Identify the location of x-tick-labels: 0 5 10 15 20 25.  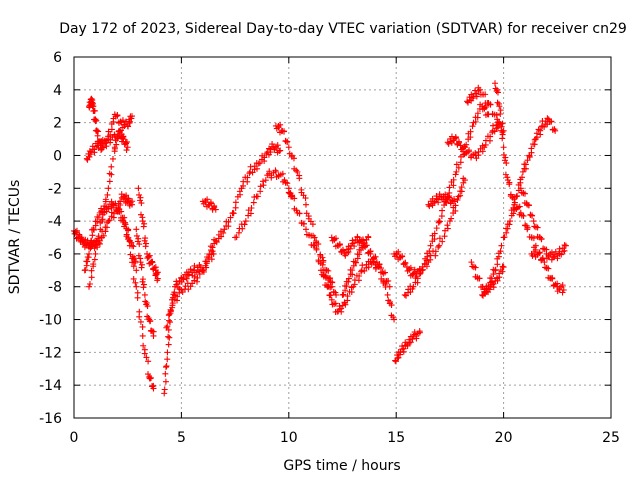
(345, 438).